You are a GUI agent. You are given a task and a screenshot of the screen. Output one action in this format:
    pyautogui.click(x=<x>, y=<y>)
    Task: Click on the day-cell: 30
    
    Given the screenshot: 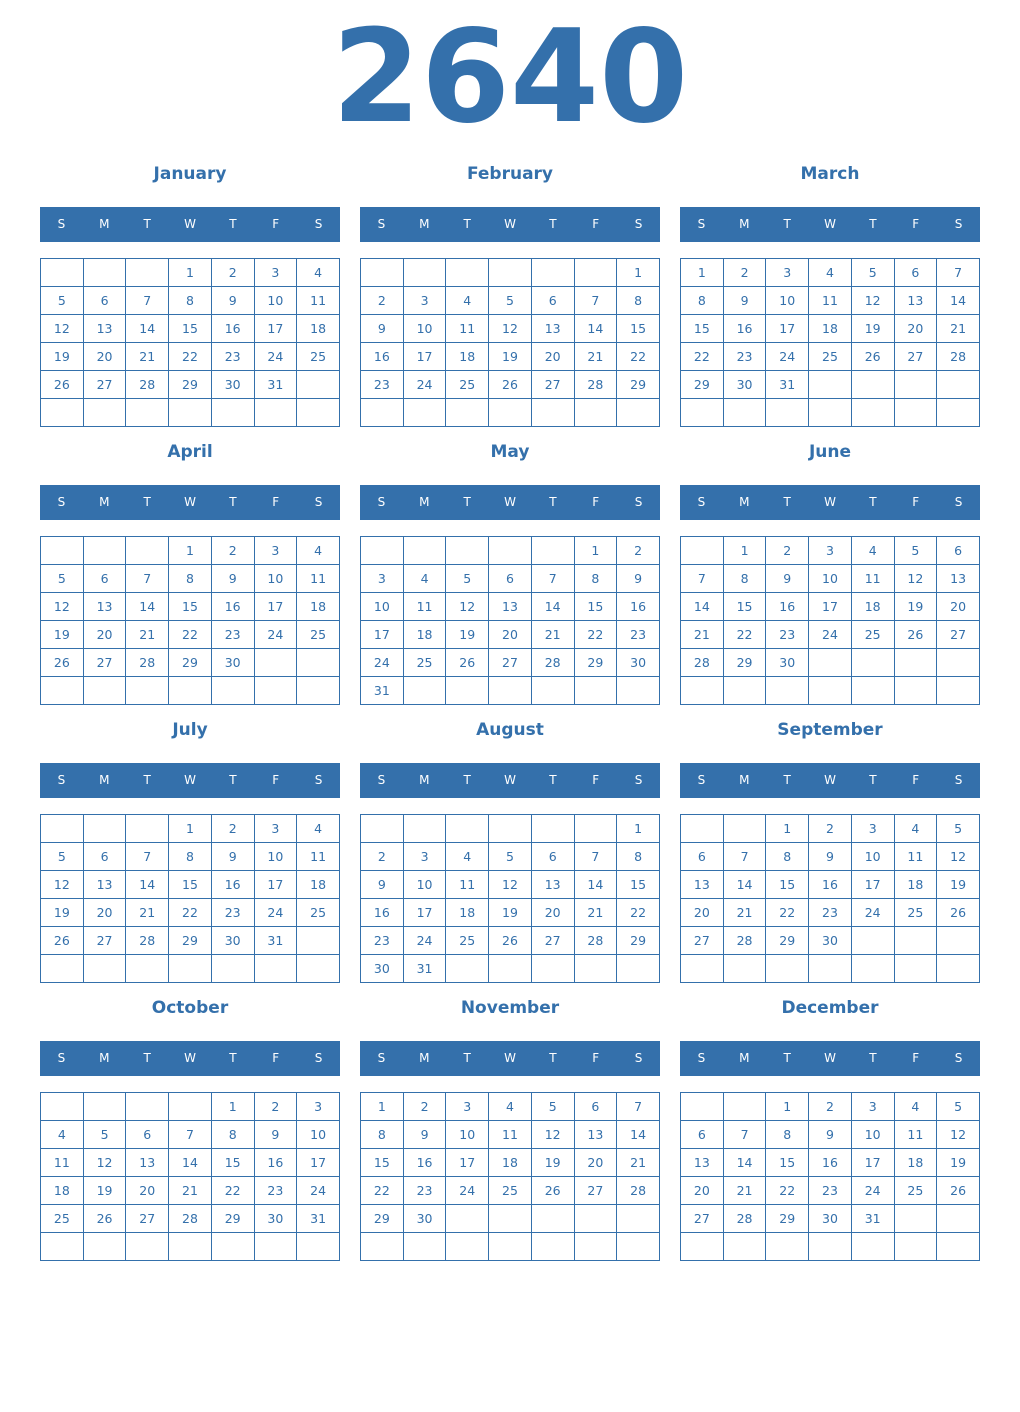 What is the action you would take?
    pyautogui.click(x=830, y=940)
    